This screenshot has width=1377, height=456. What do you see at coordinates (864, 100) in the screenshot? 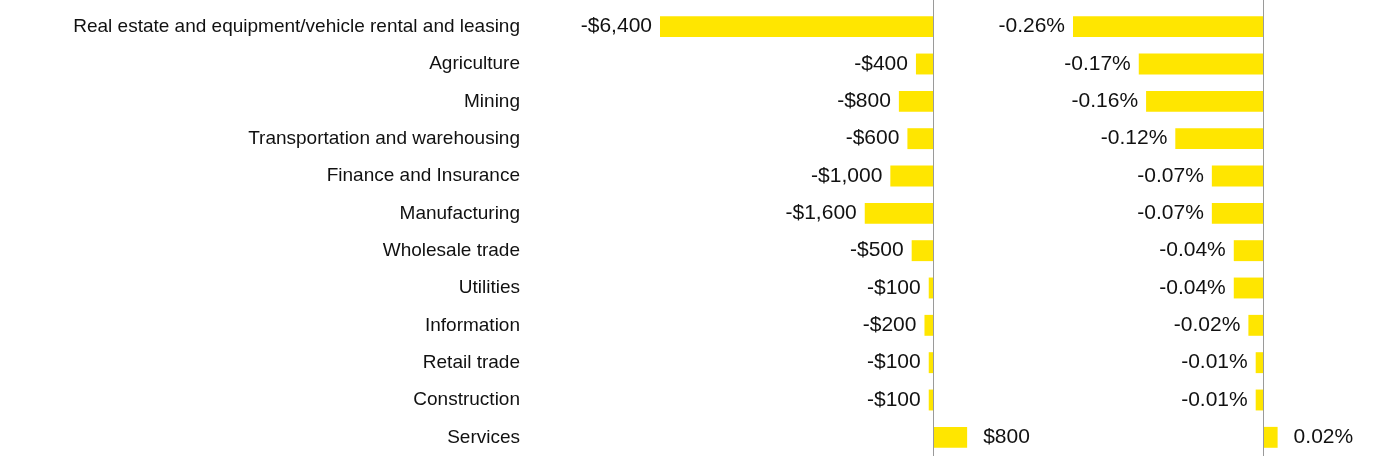
I see `data-label: -$800` at bounding box center [864, 100].